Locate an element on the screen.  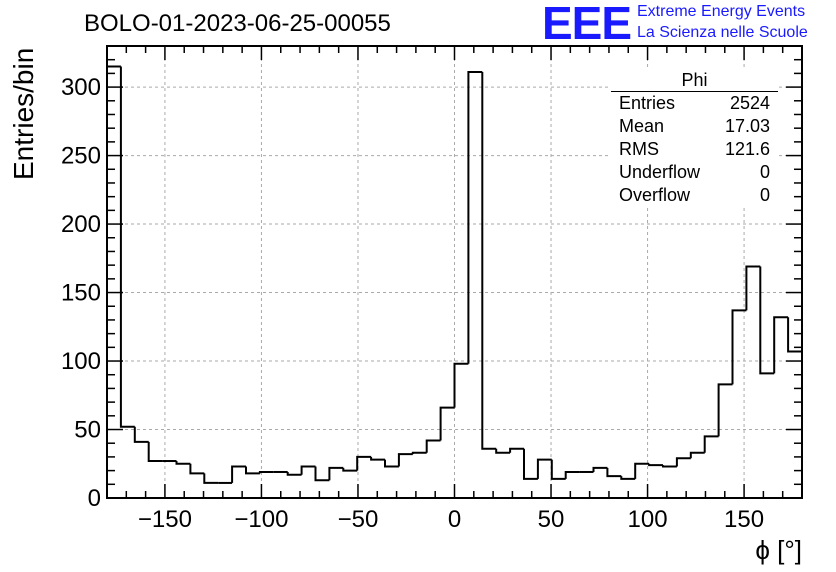
x-tick-label: −150 is located at coordinates (165, 519).